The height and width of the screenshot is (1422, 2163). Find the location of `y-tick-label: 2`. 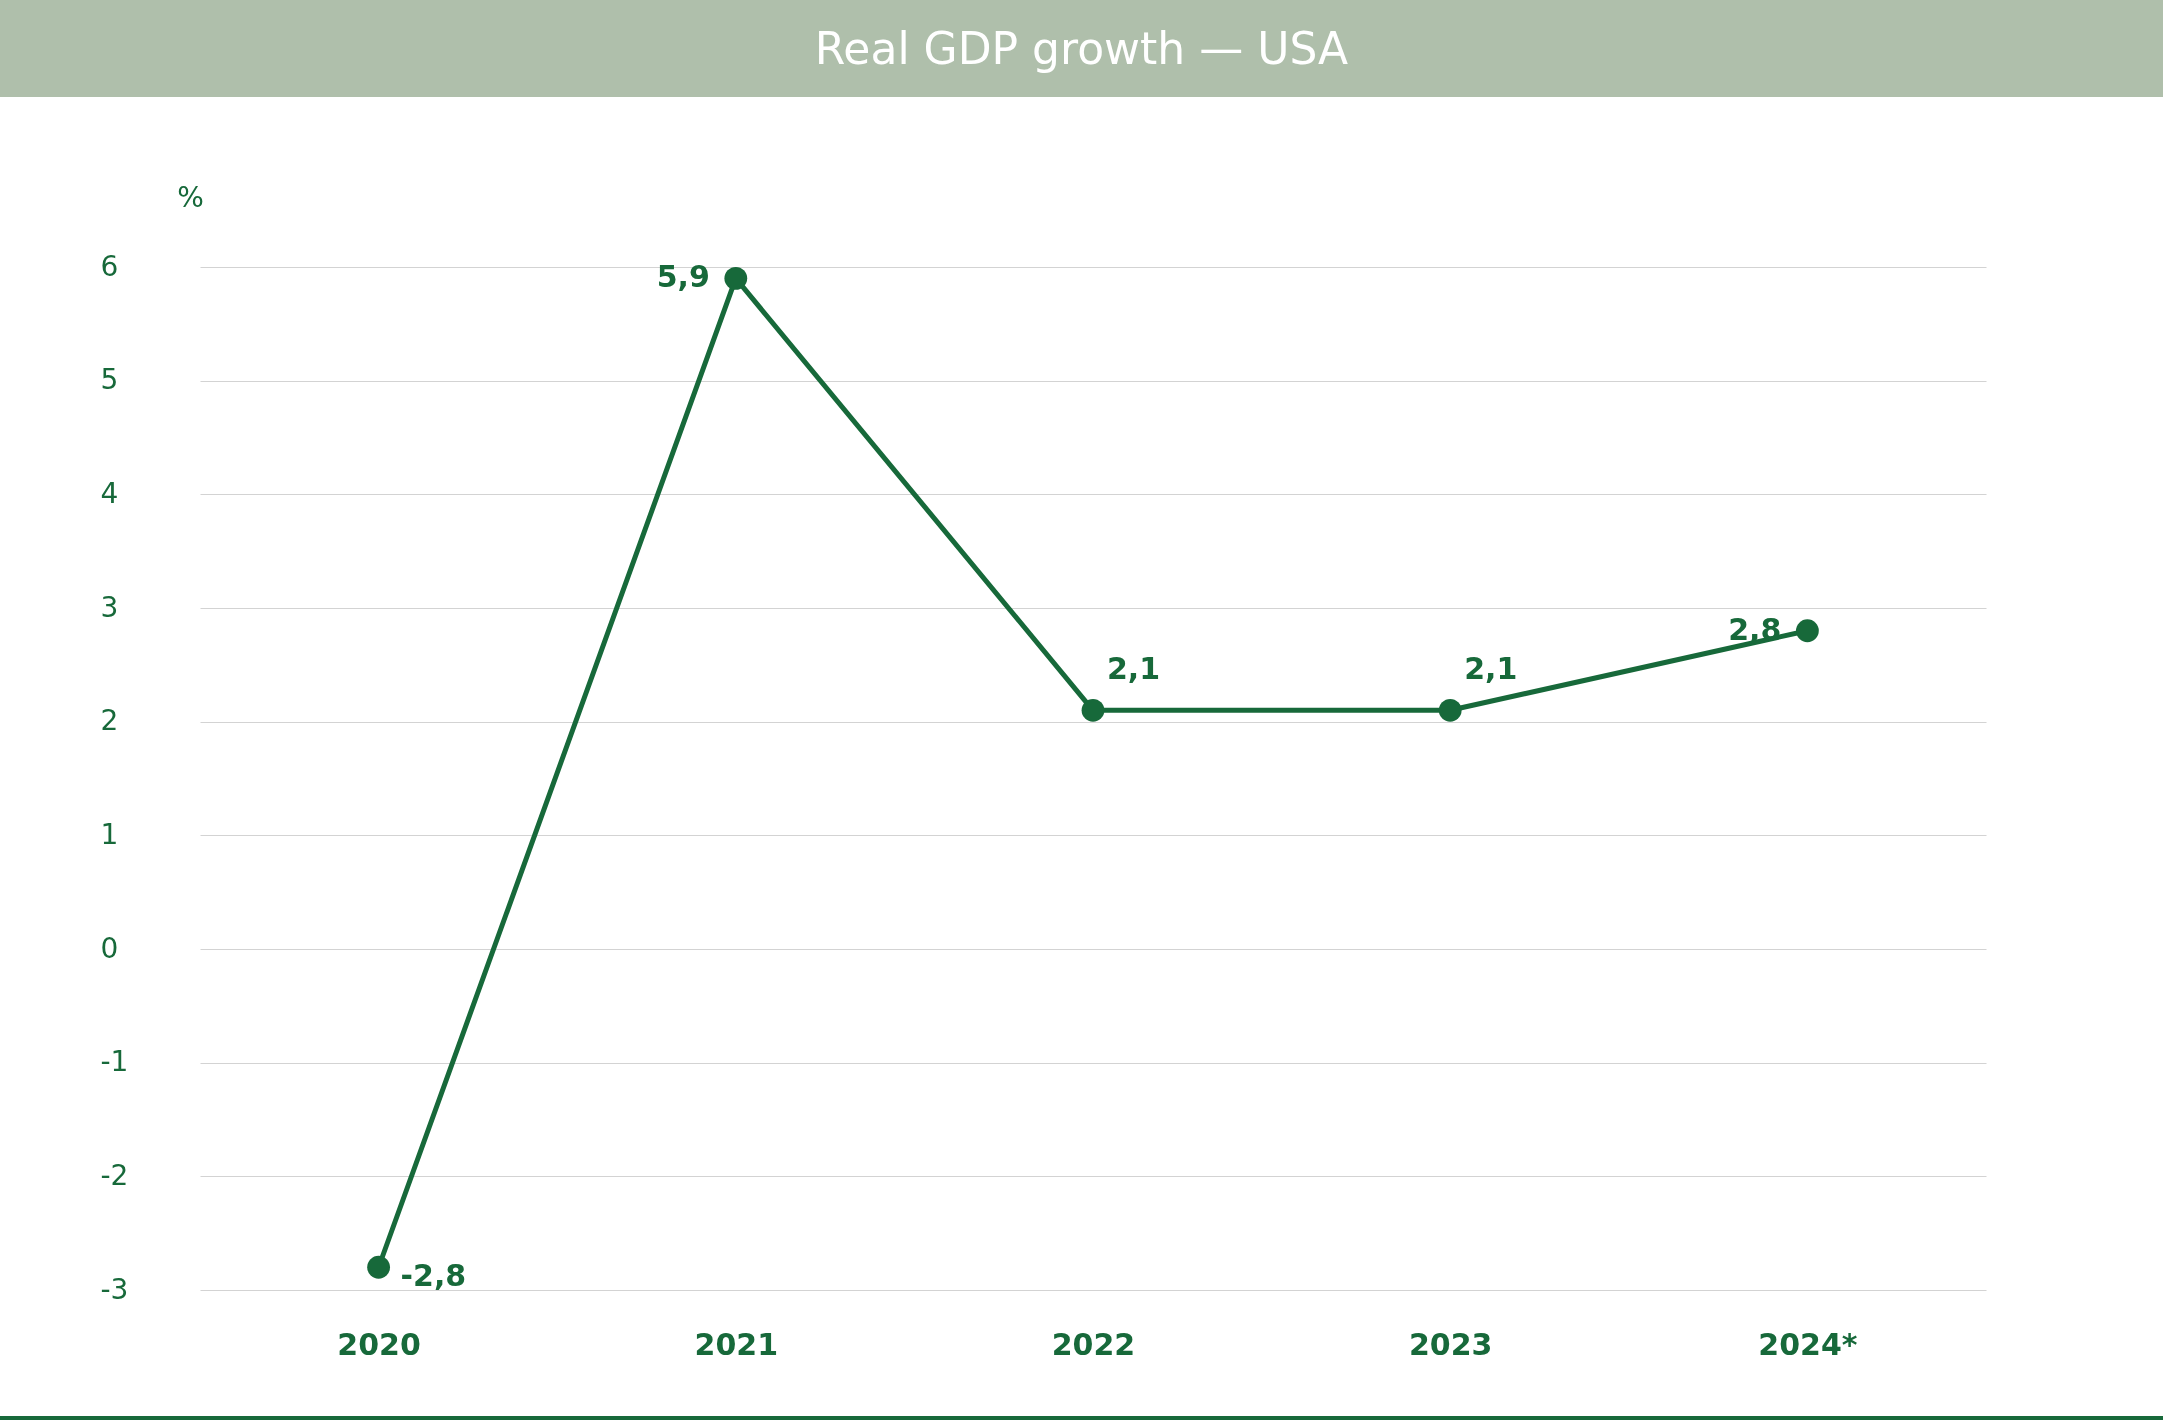

y-tick-label: 2 is located at coordinates (109, 721).